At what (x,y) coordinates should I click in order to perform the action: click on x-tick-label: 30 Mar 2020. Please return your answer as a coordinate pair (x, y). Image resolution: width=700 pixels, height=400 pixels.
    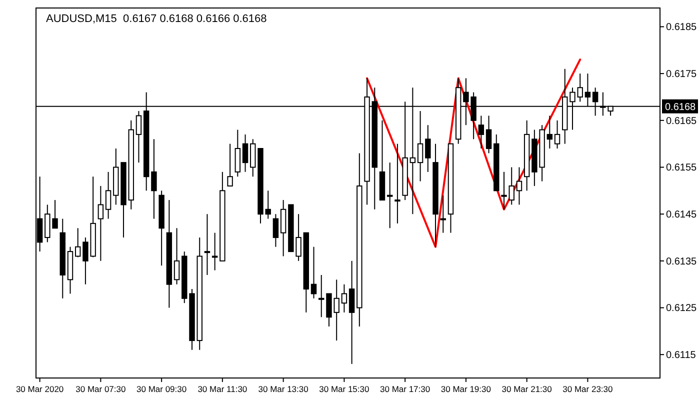
    Looking at the image, I should click on (40, 389).